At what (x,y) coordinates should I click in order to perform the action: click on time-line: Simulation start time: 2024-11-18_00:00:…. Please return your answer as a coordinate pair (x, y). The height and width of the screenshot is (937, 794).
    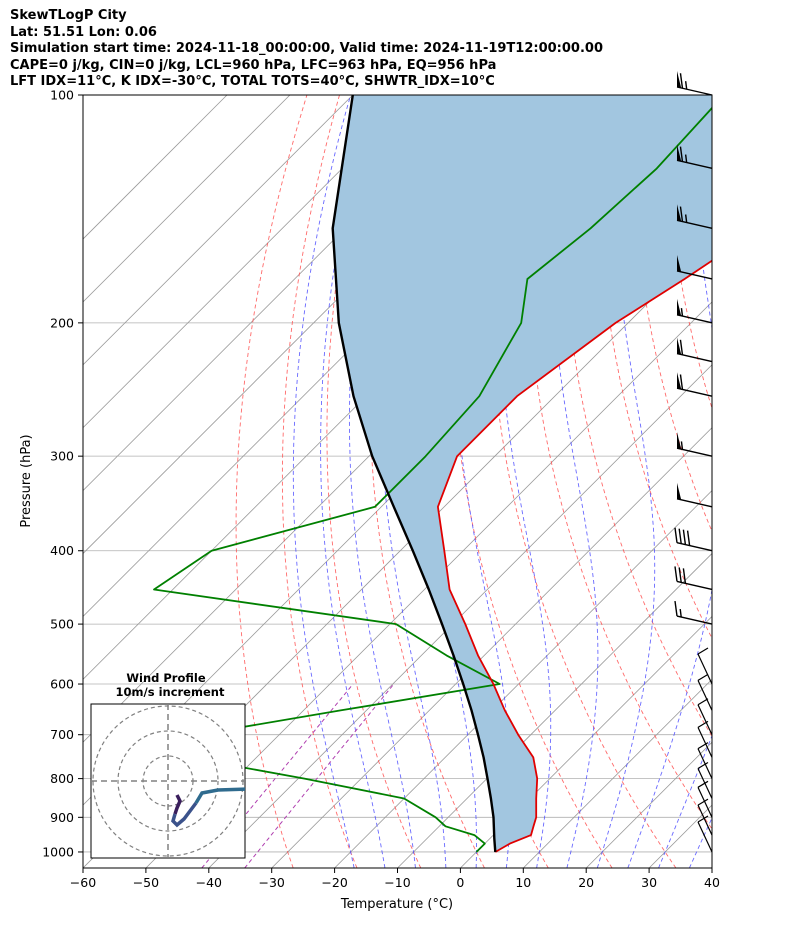
    Looking at the image, I should click on (306, 49).